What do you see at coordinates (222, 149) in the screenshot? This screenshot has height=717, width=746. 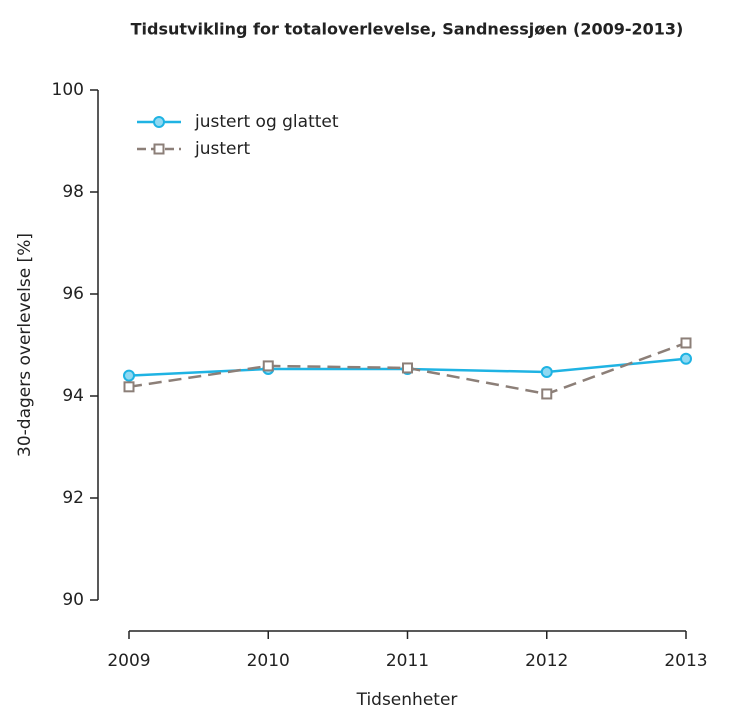 I see `legend-label: justert` at bounding box center [222, 149].